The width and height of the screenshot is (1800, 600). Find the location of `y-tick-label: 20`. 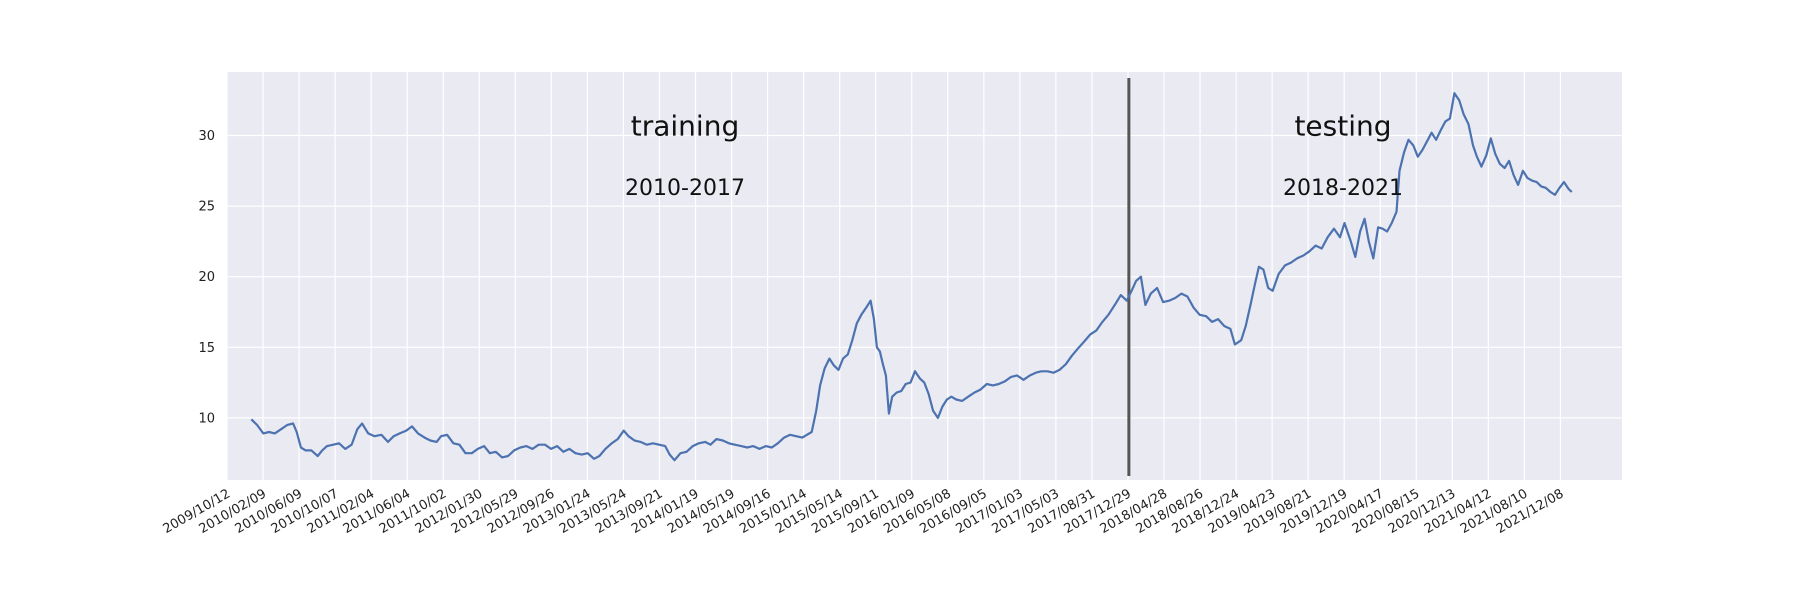

y-tick-label: 20 is located at coordinates (206, 277).